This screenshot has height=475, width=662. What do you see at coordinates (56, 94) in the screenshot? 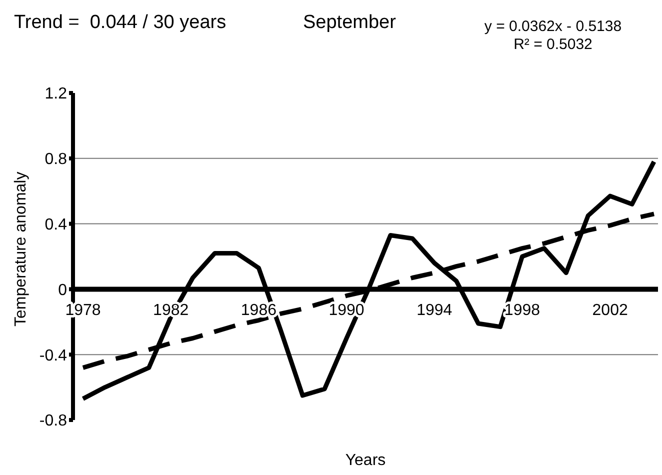
I see `y-tick-label: 1.2` at bounding box center [56, 94].